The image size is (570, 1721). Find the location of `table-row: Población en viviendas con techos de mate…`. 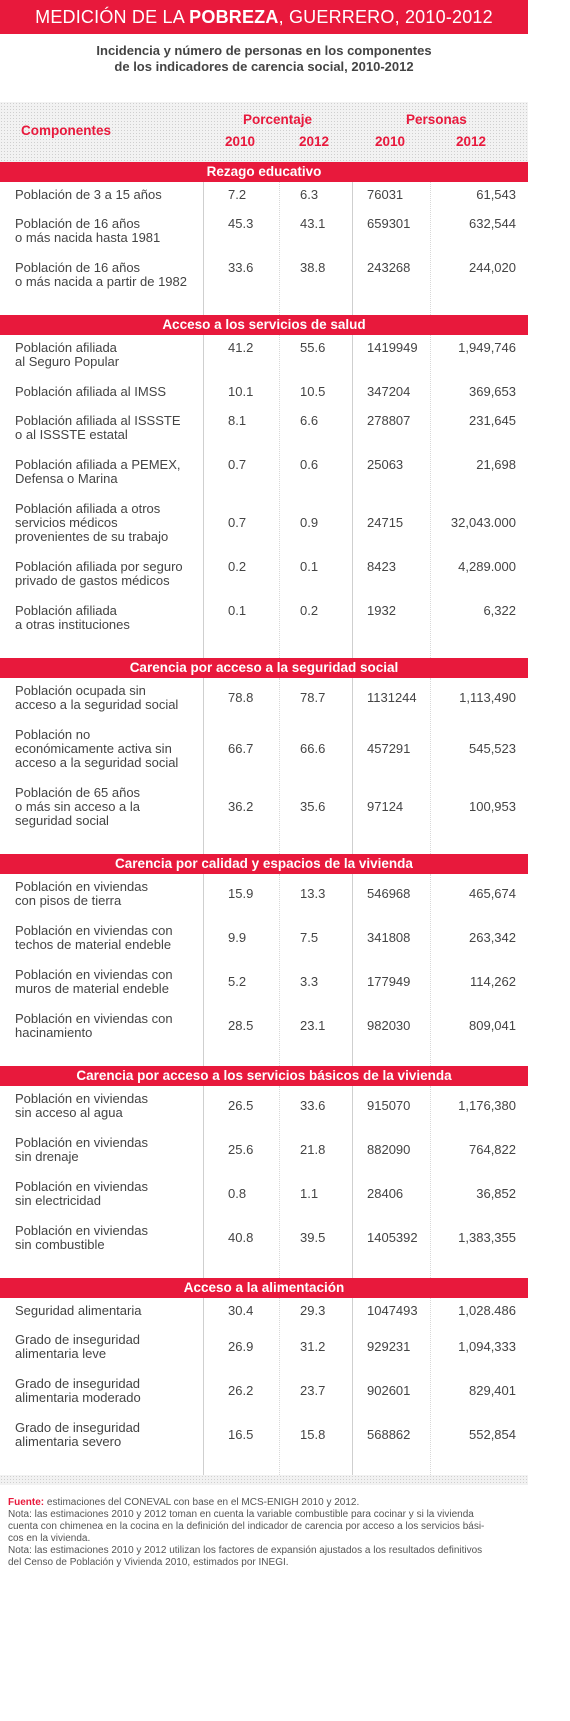

table-row: Población en viviendas con techos de mate… is located at coordinates (264, 946).